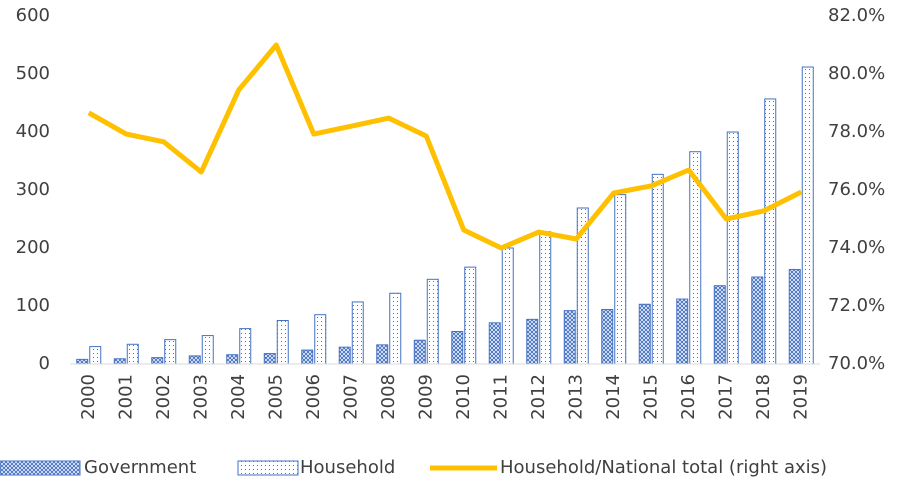  I want to click on y-tick-label: 500, so click(33, 73).